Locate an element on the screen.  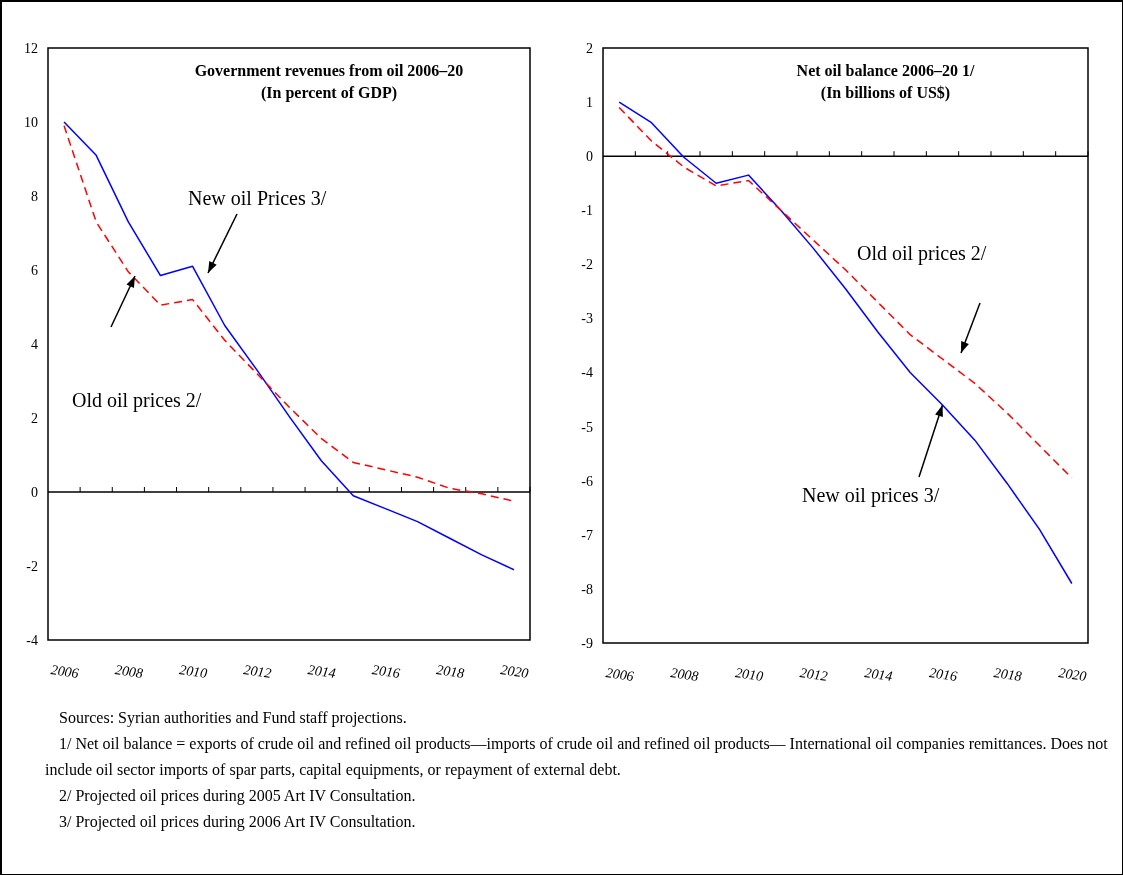
text: 2/ Projected oil prices during 2005 Art IV Consultation. is located at coordinates (237, 796).